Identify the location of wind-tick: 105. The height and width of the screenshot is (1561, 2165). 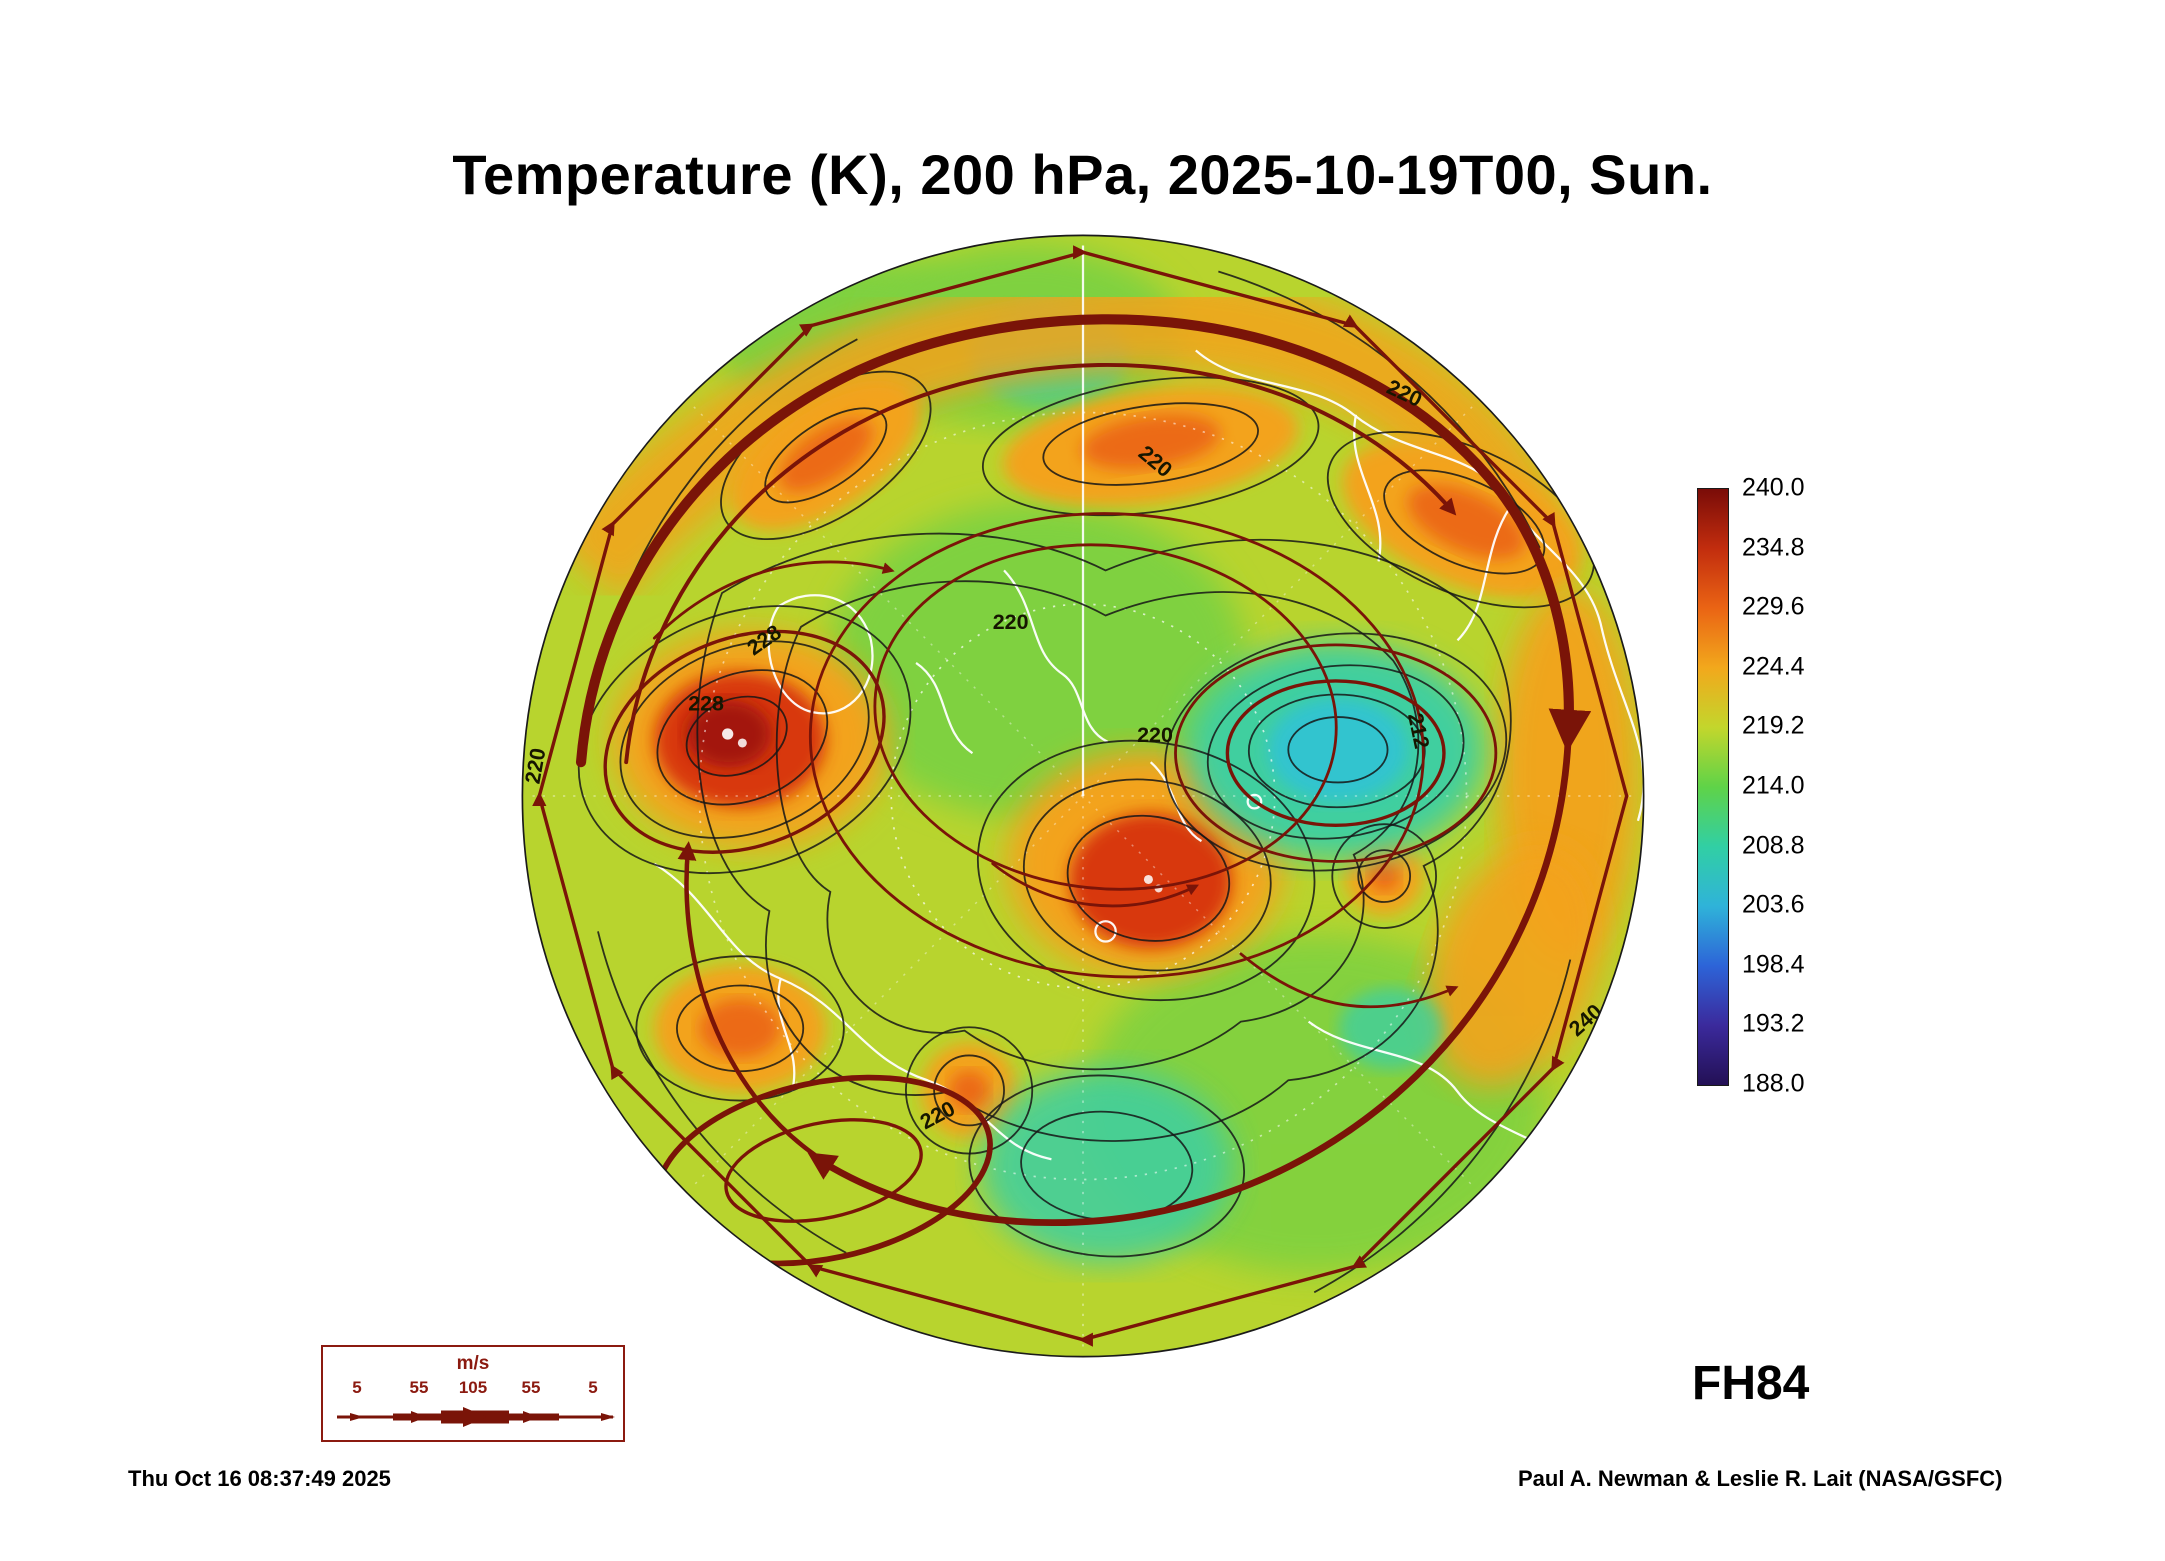
(473, 1387).